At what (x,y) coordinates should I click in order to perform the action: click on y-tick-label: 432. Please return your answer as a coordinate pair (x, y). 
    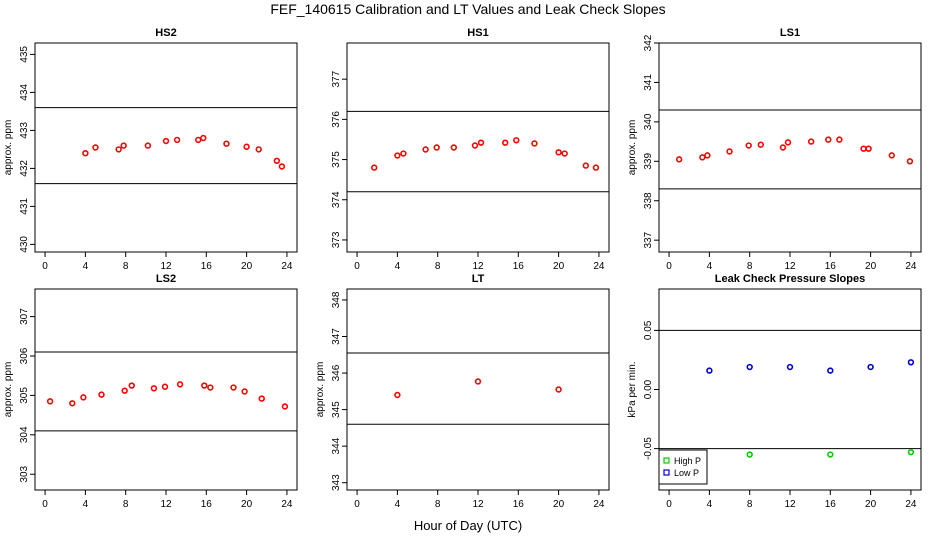
    Looking at the image, I should click on (24, 168).